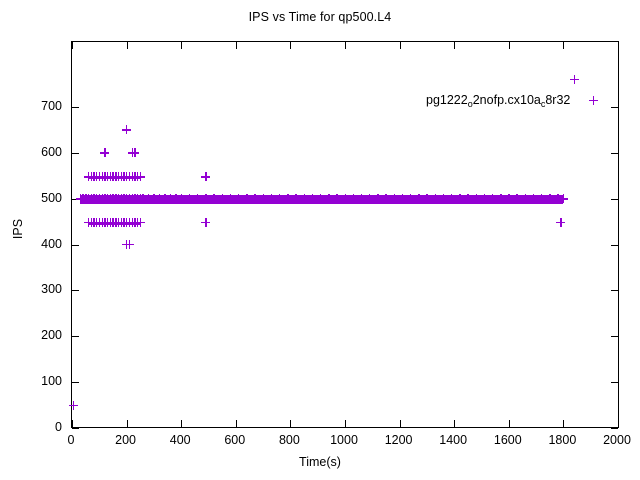  I want to click on x-tick-label: 600, so click(235, 440).